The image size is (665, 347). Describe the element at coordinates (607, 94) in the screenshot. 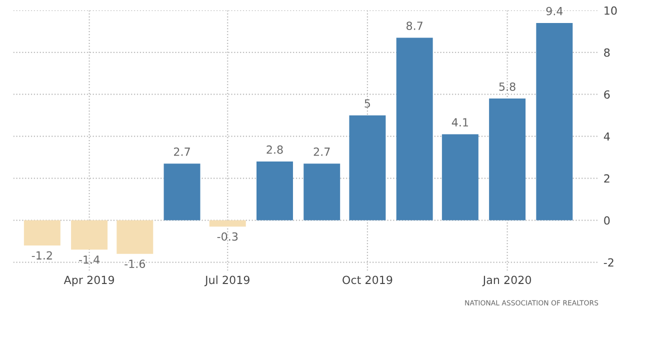

I see `y-tick-label: 6` at that location.